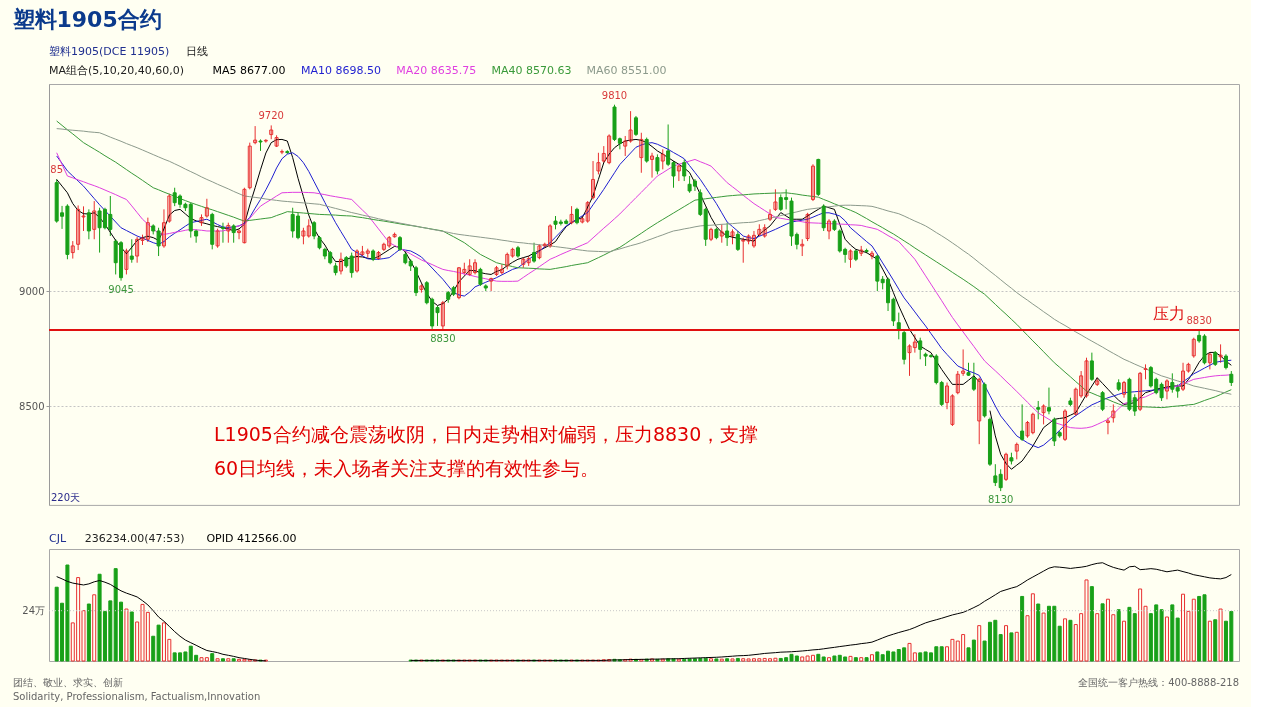 The image size is (1280, 720). What do you see at coordinates (32, 291) in the screenshot?
I see `y-tick-label: 9000` at bounding box center [32, 291].